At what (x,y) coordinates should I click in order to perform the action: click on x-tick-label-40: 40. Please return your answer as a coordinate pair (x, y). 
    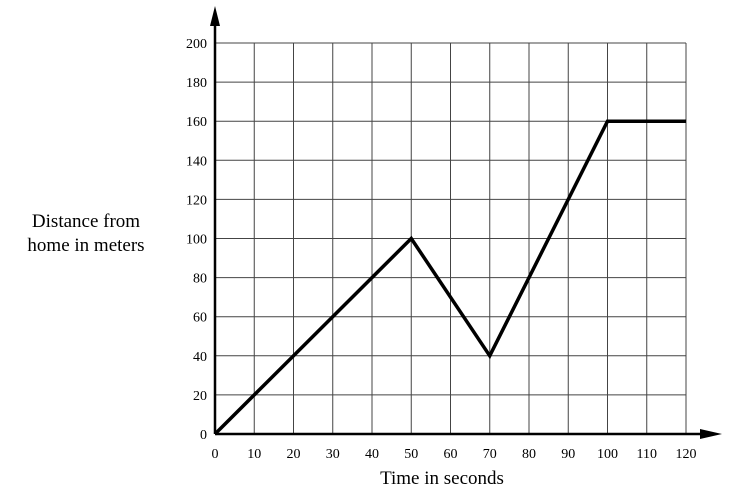
    Looking at the image, I should click on (372, 454).